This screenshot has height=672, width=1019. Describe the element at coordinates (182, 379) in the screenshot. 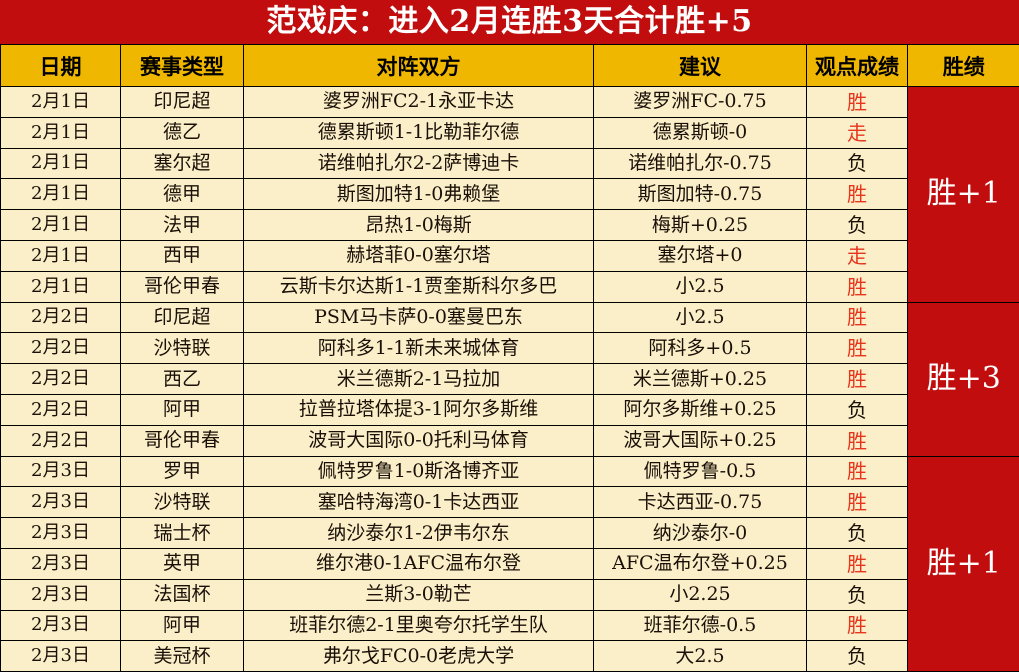

I see `cell-league: 西乙` at that location.